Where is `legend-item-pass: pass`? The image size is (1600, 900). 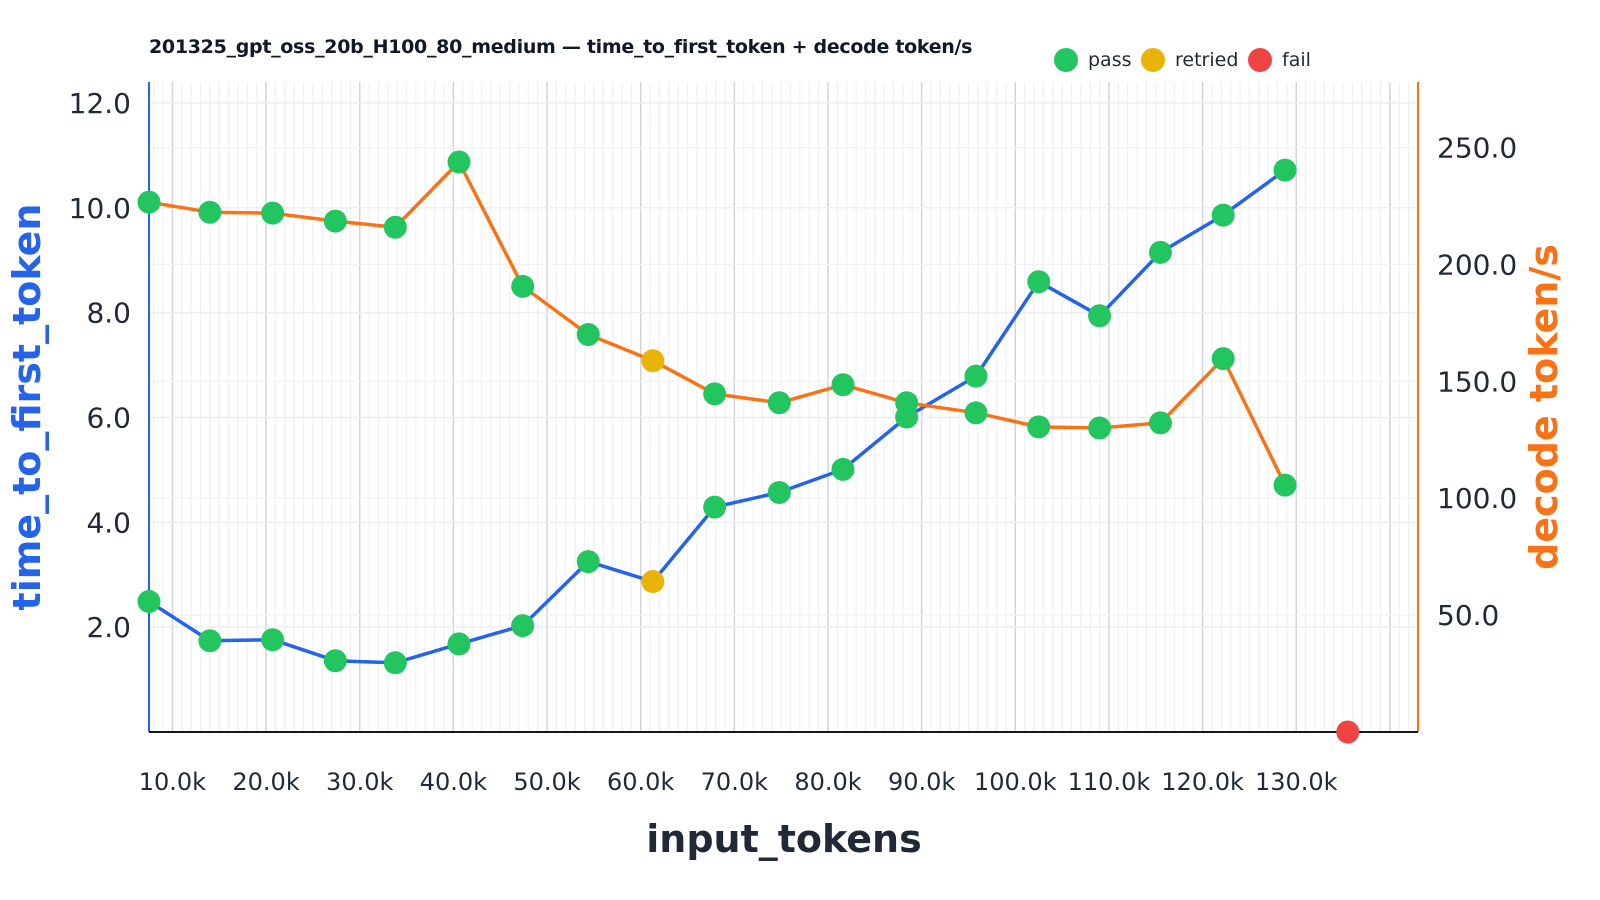
legend-item-pass: pass is located at coordinates (1093, 60).